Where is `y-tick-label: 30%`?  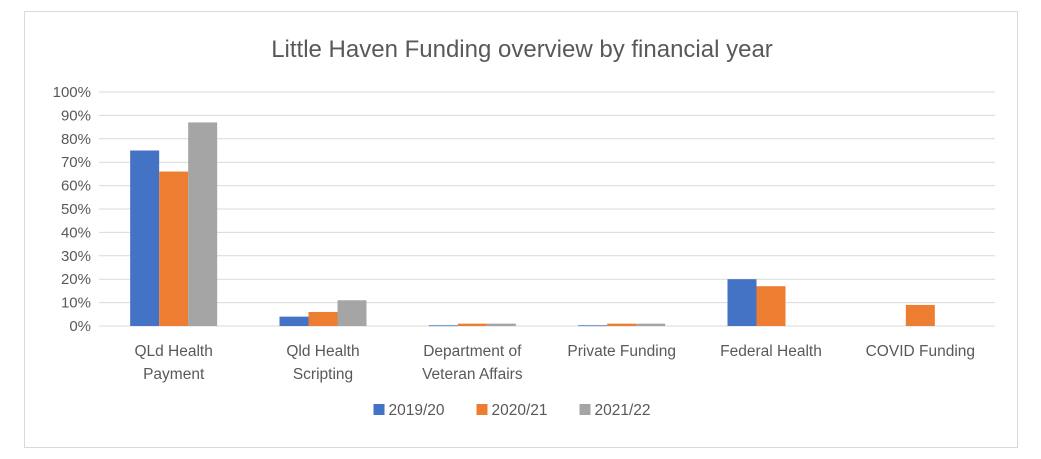 y-tick-label: 30% is located at coordinates (76, 256).